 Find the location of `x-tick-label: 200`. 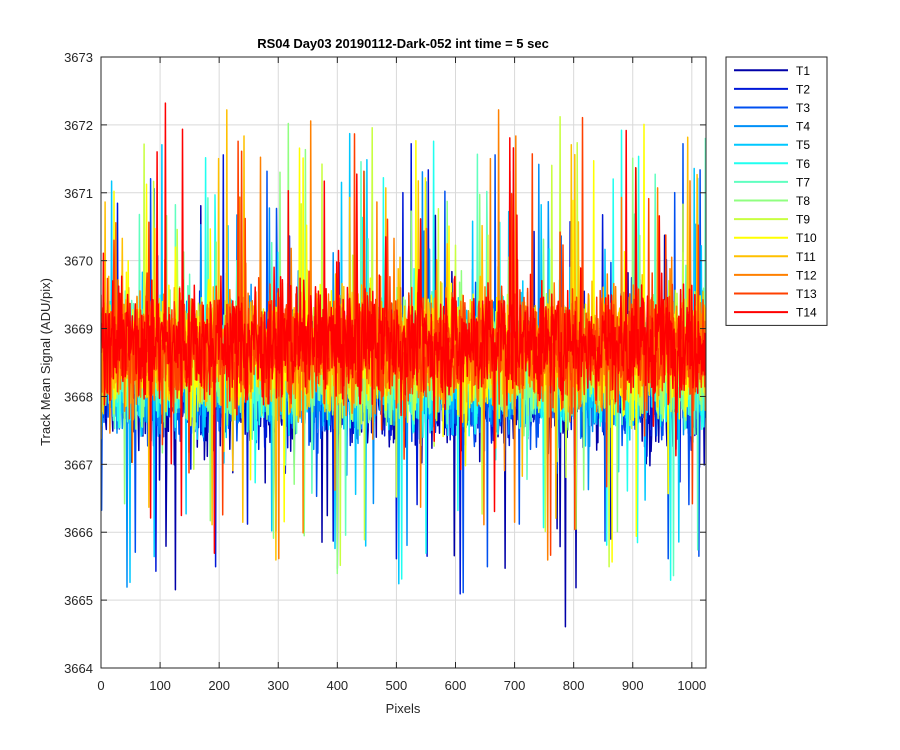

x-tick-label: 200 is located at coordinates (219, 685).